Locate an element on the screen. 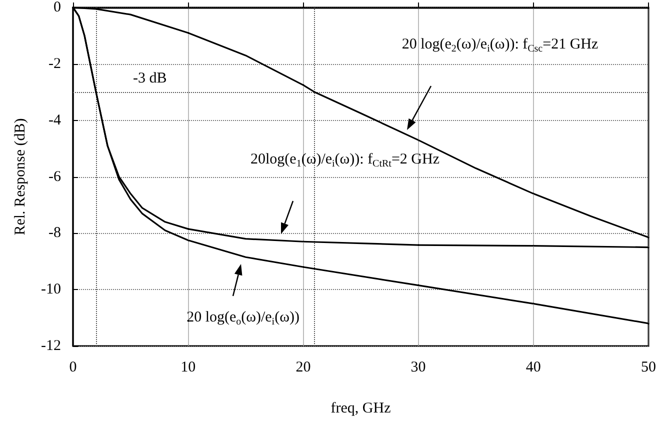  y-tick-label: -2 is located at coordinates (54, 64).